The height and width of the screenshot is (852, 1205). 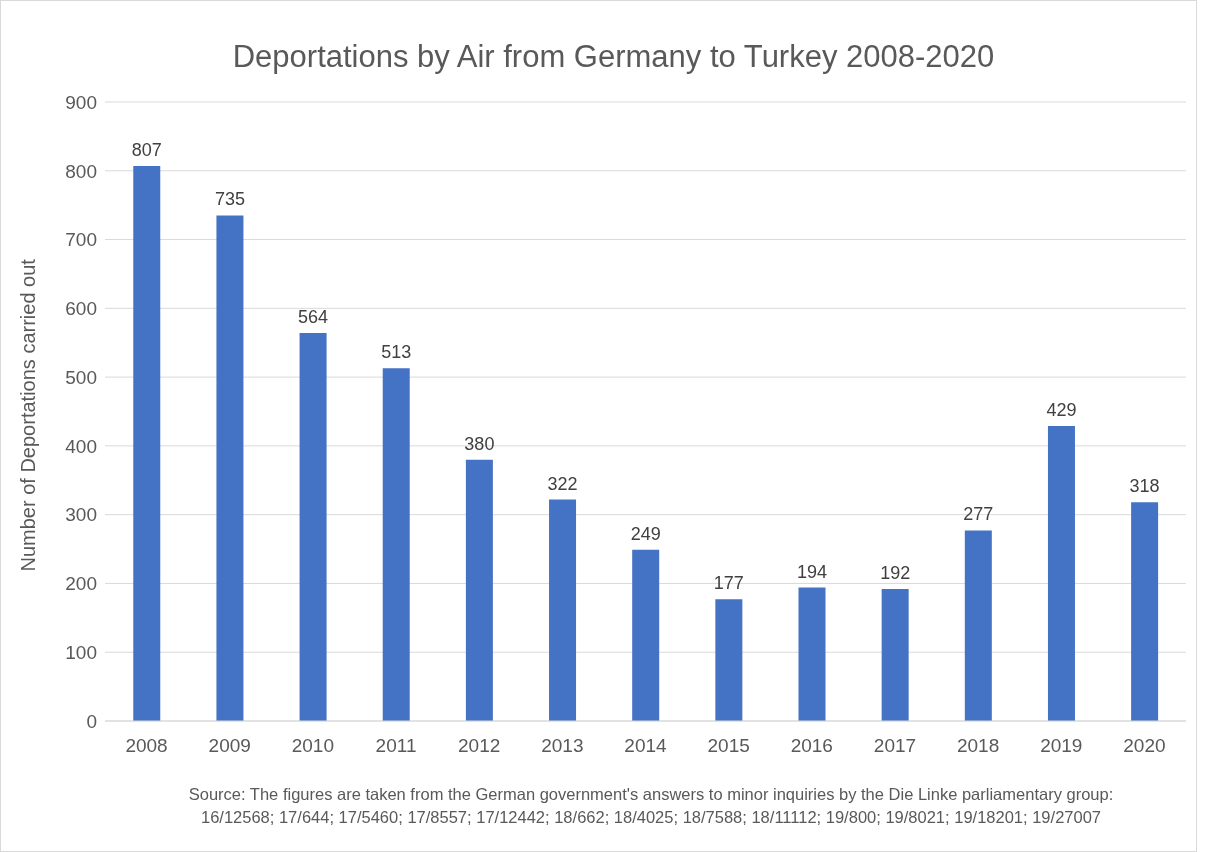 What do you see at coordinates (651, 806) in the screenshot?
I see `source-note: Source: The figures are taken from the German government's answers to minor inquiries by the Die Linke parliamentary group: 16/12568; 17/644; 17/5460; 17/8557; 17/12442; 18/662; 18/4025; 18/7588; 18/11112; 19/800; 19/8021; 19/18201; 19/27007` at bounding box center [651, 806].